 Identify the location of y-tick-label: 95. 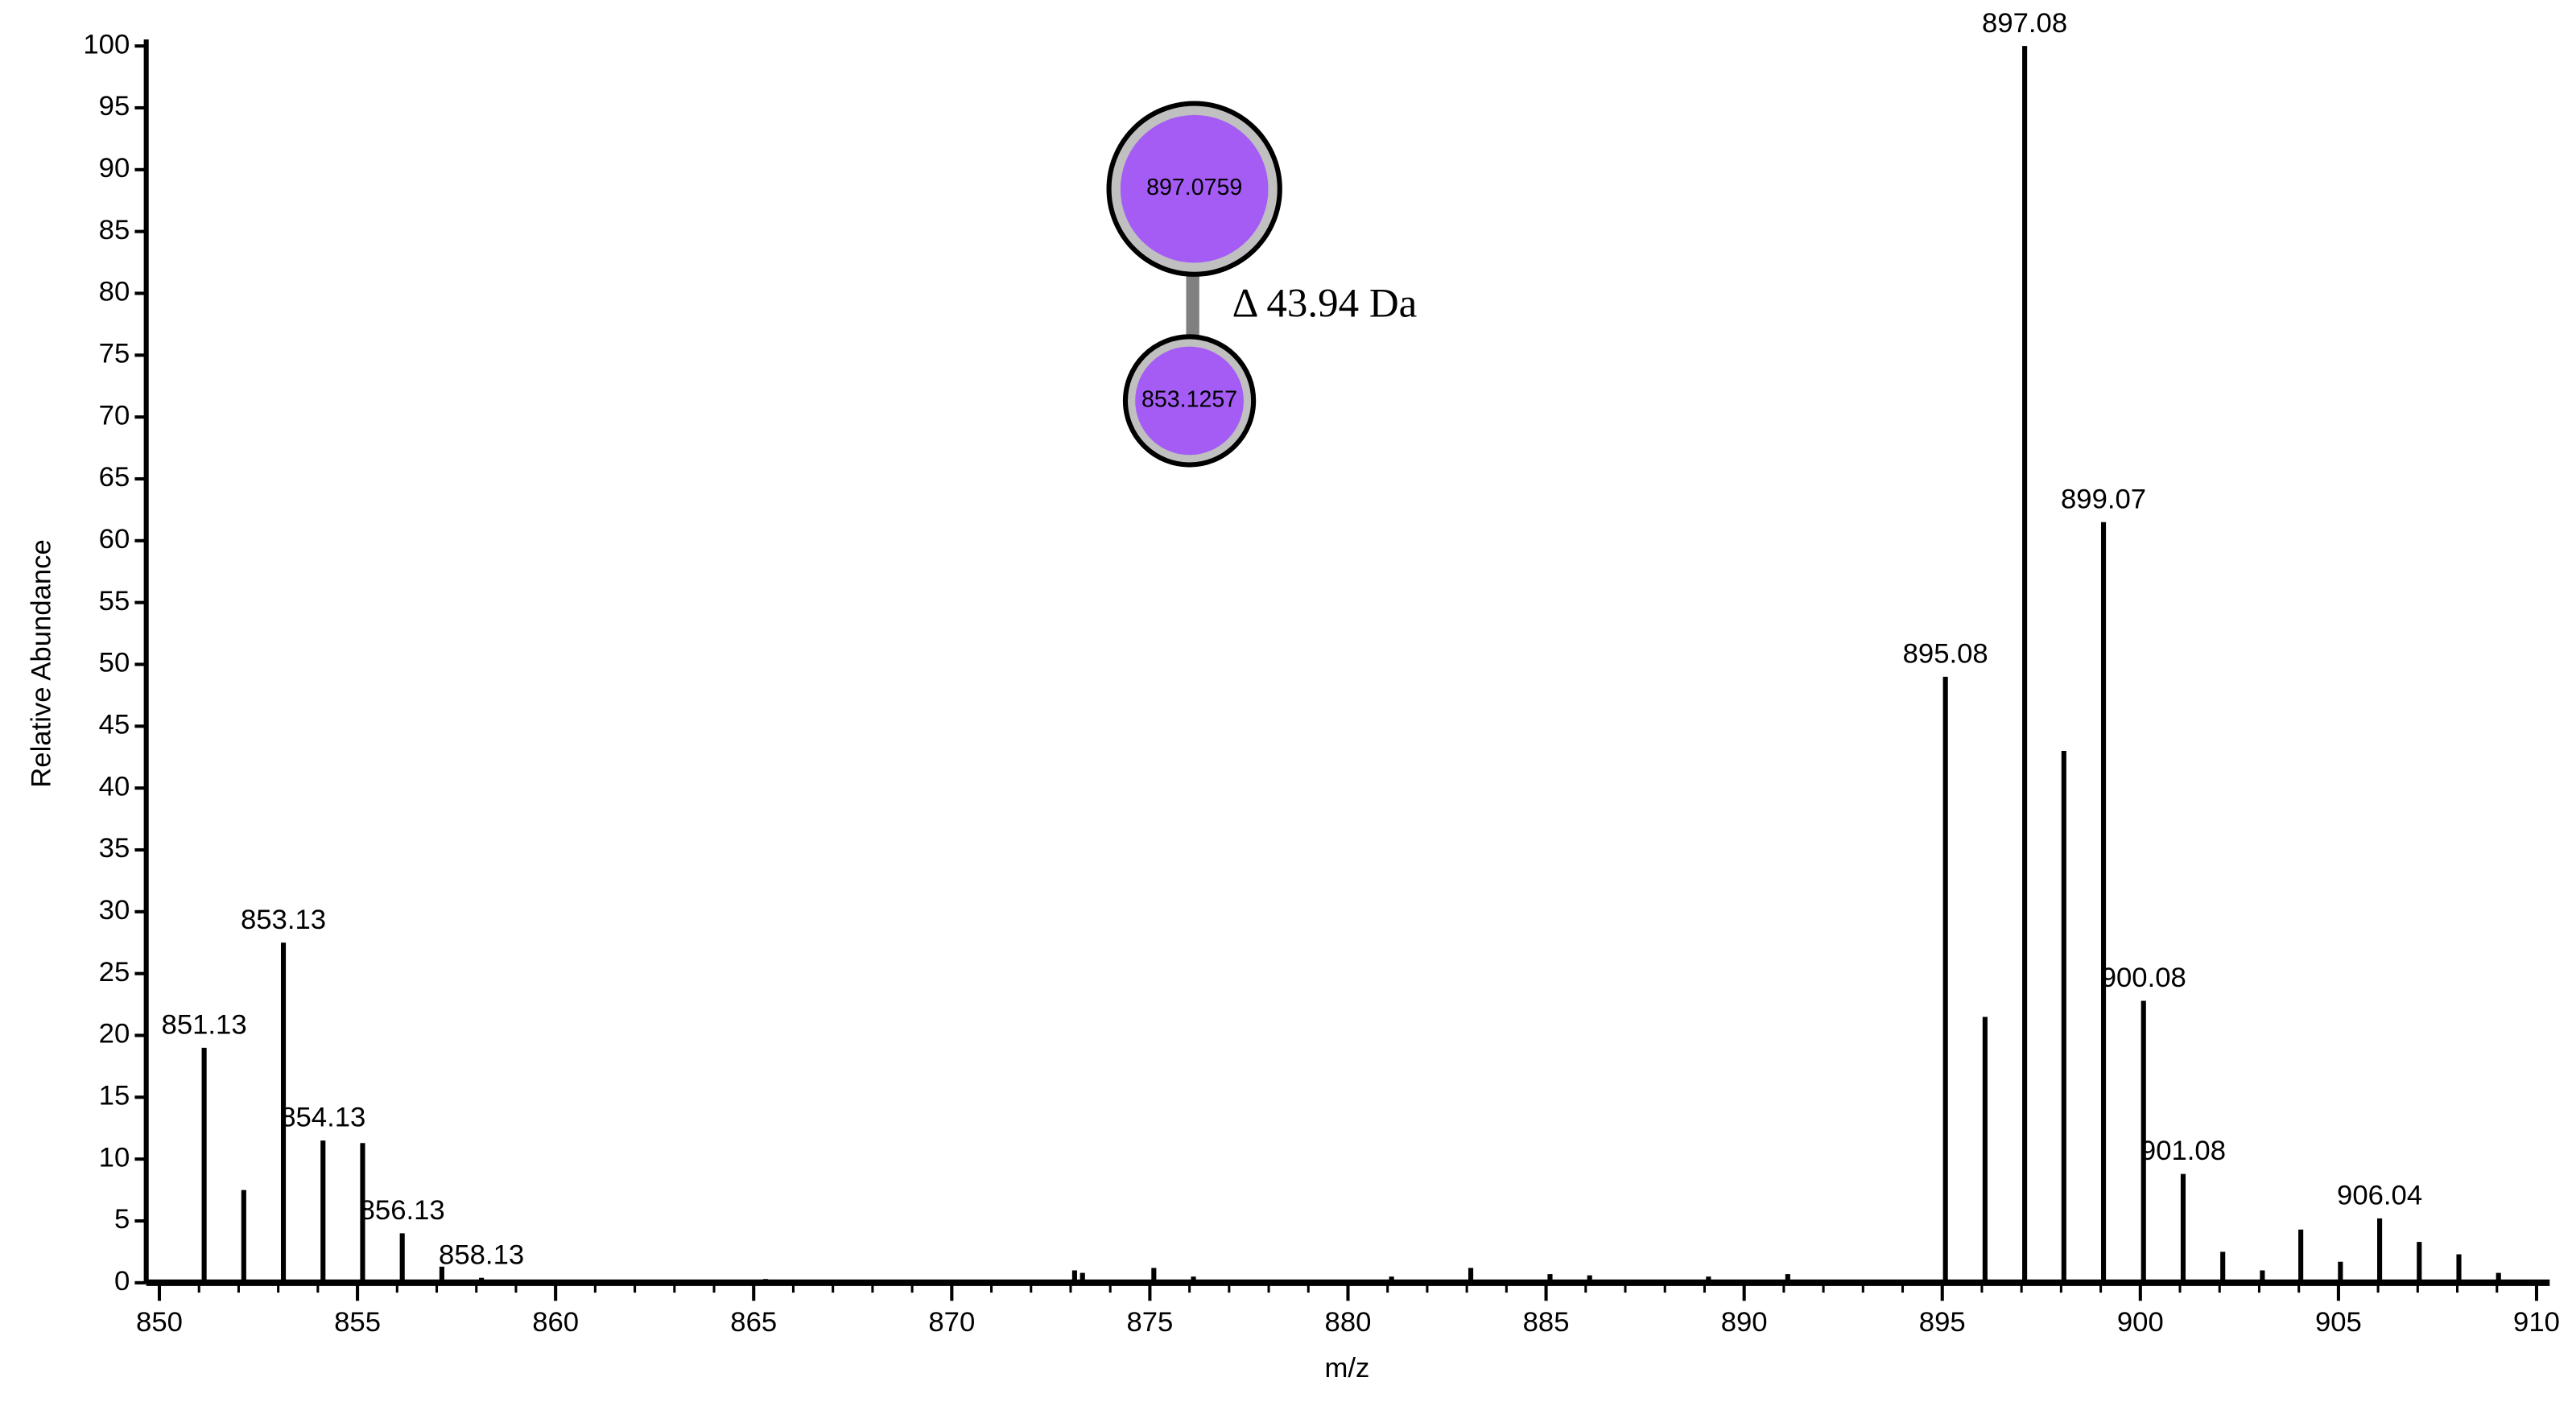
(114, 106).